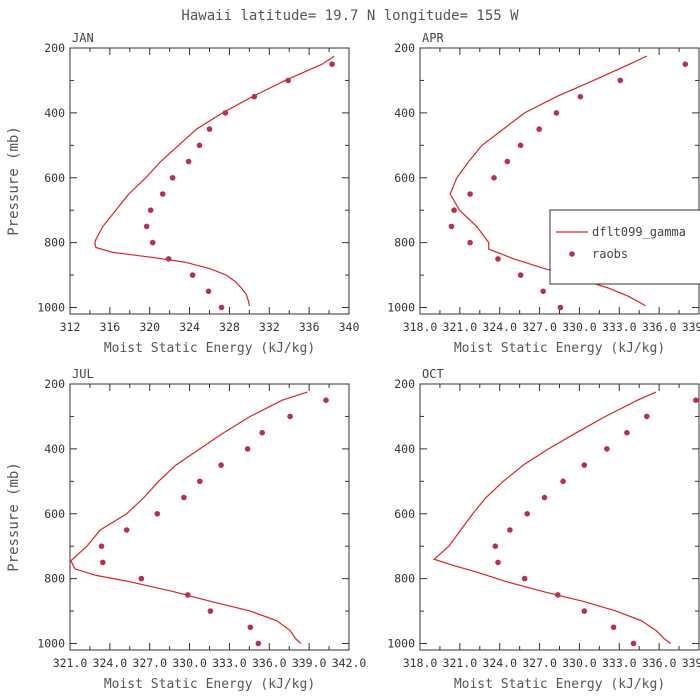  What do you see at coordinates (83, 374) in the screenshot?
I see `panel-month-label: JUL` at bounding box center [83, 374].